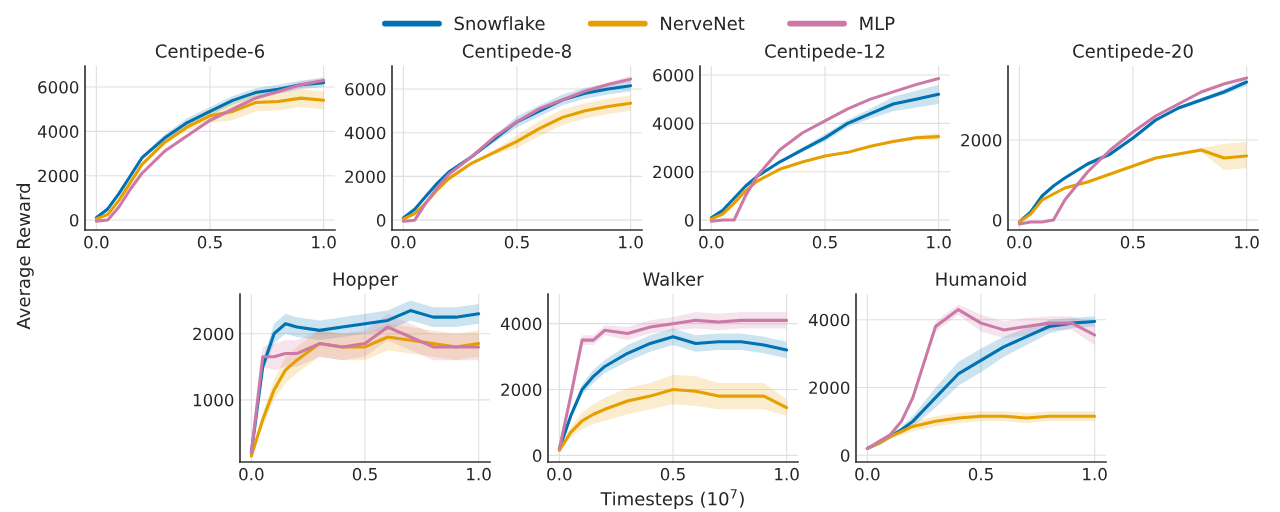 This screenshot has width=1280, height=512. I want to click on chart-title: Centipede-20, so click(1133, 52).